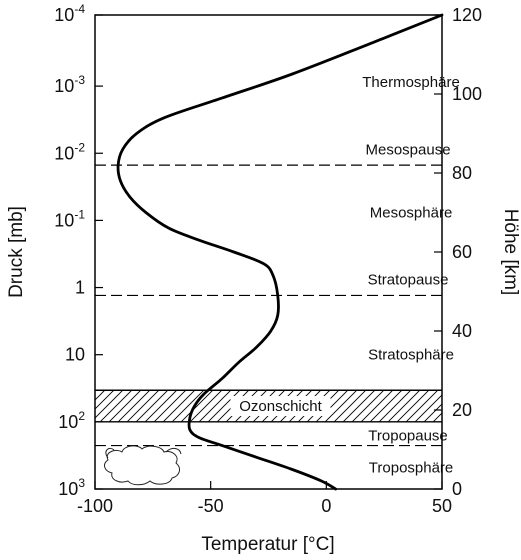 Image resolution: width=521 pixels, height=560 pixels. What do you see at coordinates (510, 252) in the screenshot?
I see `y-axis-label-right: Höhe [km]` at bounding box center [510, 252].